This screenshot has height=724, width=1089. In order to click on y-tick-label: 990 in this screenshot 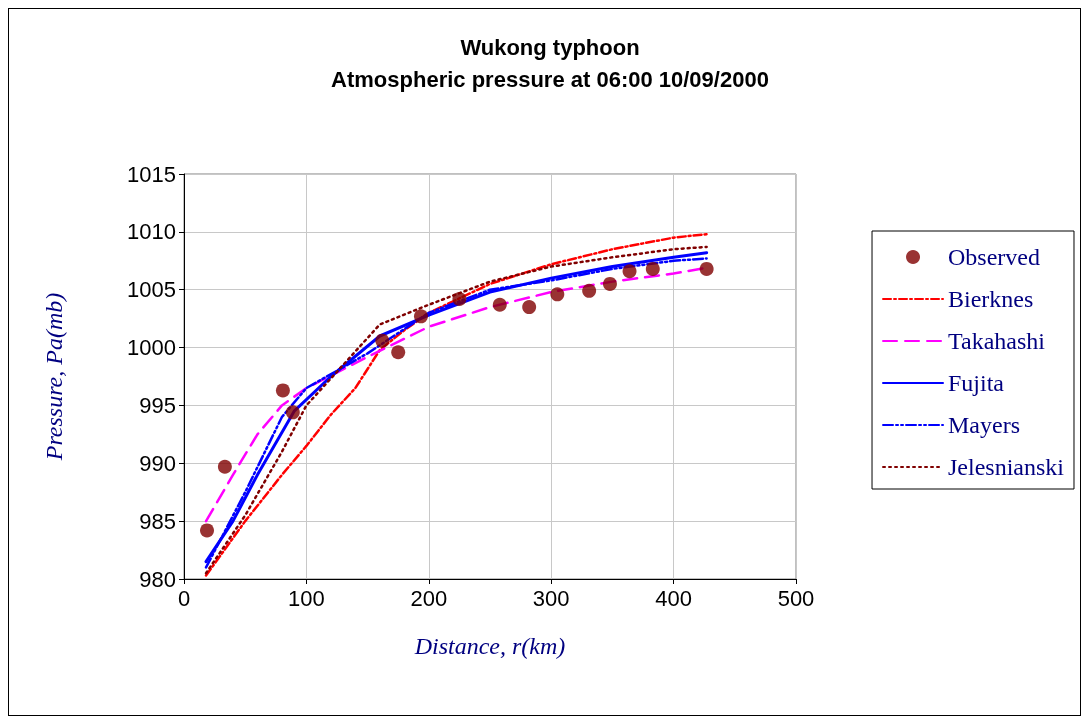, I will do `click(157, 463)`.